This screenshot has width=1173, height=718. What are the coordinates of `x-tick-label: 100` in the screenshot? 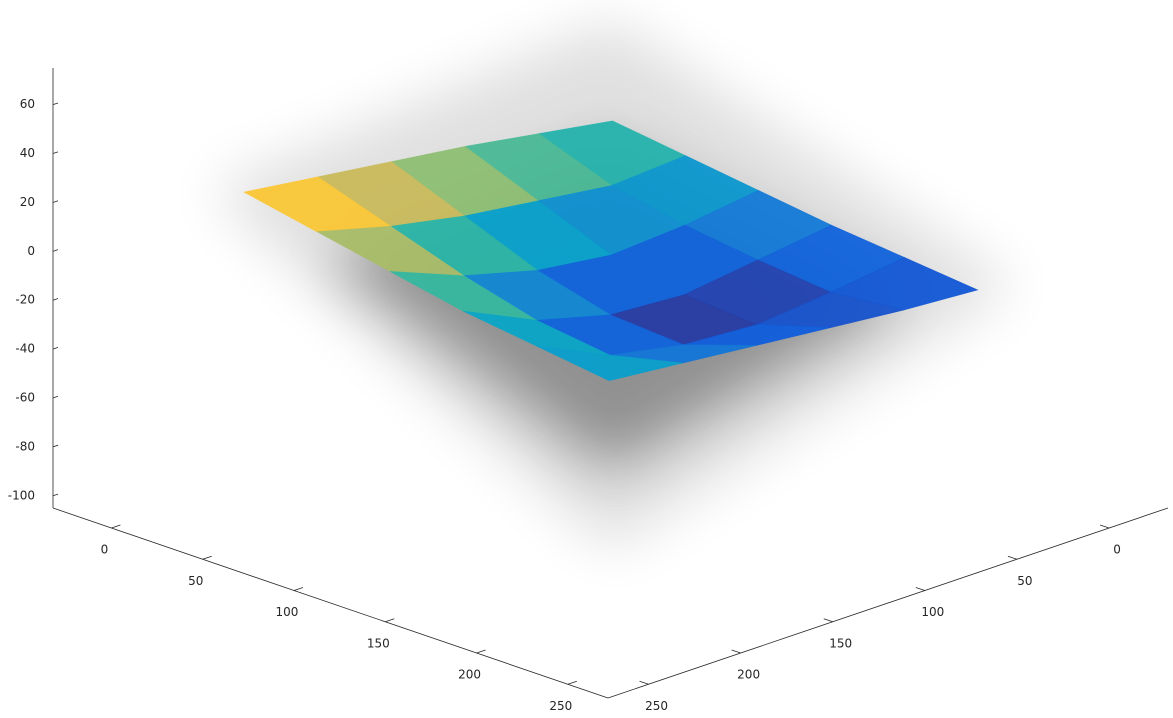 It's located at (287, 612).